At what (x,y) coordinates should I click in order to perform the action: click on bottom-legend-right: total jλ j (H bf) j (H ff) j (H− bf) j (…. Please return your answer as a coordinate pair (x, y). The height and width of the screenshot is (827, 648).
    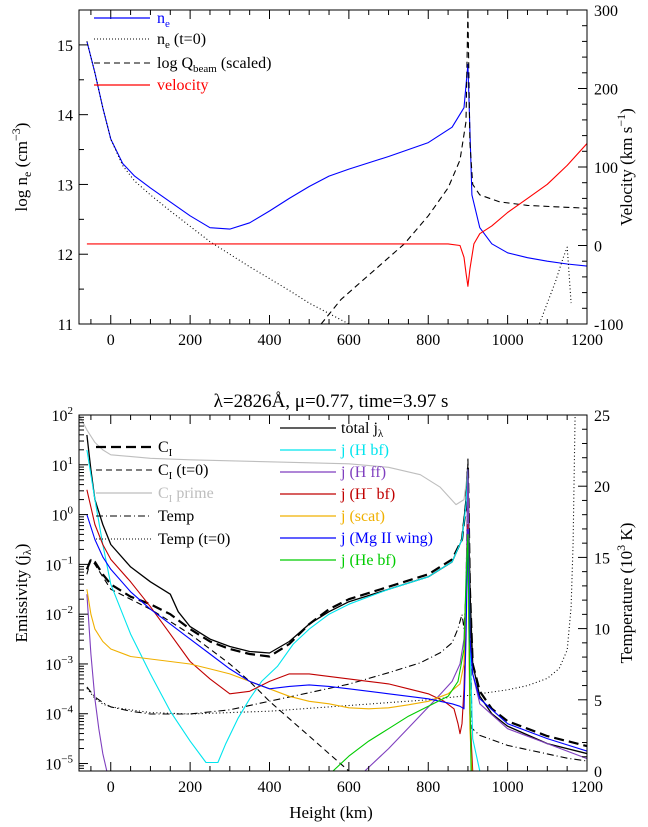
    Looking at the image, I should click on (356, 494).